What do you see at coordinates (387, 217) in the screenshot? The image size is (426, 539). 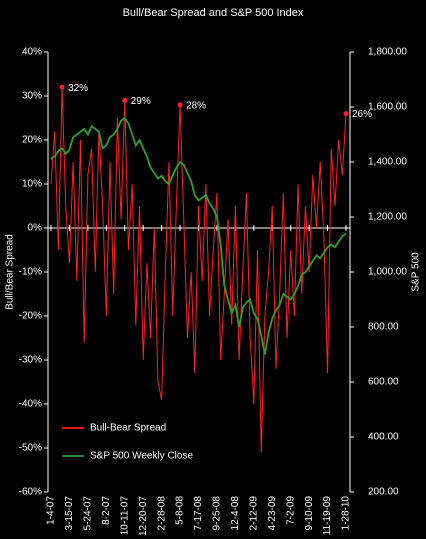 I see `y2-tick-label: 1,200.00` at bounding box center [387, 217].